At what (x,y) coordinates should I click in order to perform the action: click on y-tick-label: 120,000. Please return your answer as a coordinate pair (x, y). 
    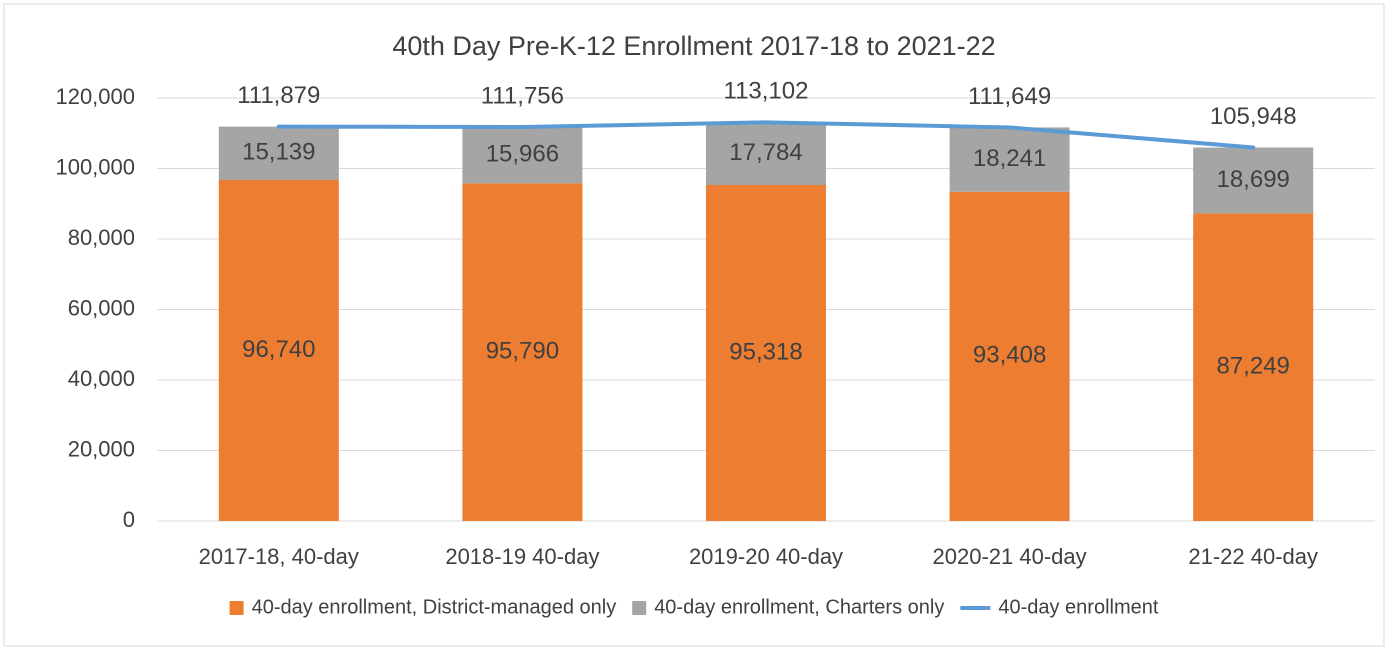
    Looking at the image, I should click on (95, 96).